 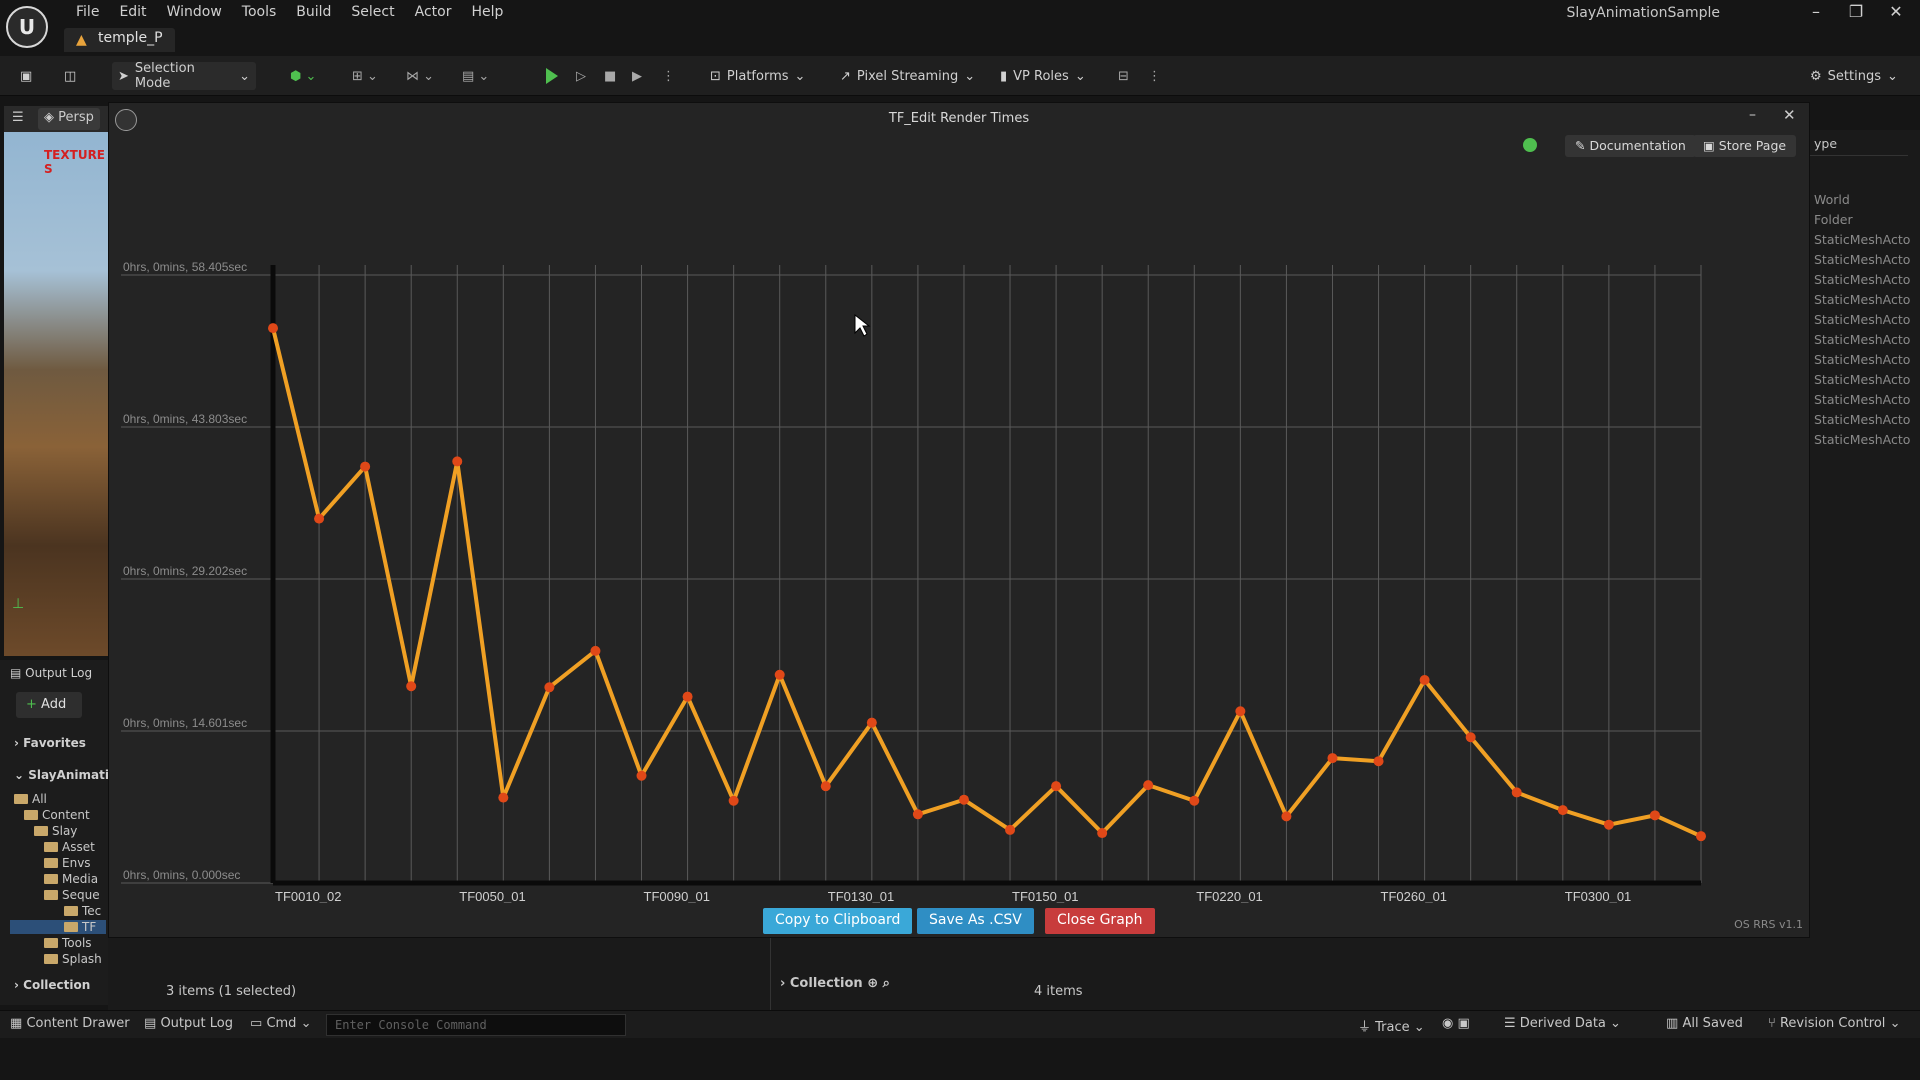 What do you see at coordinates (757, 76) in the screenshot?
I see `platforms-dropdown: ⊡ Platforms ⌄` at bounding box center [757, 76].